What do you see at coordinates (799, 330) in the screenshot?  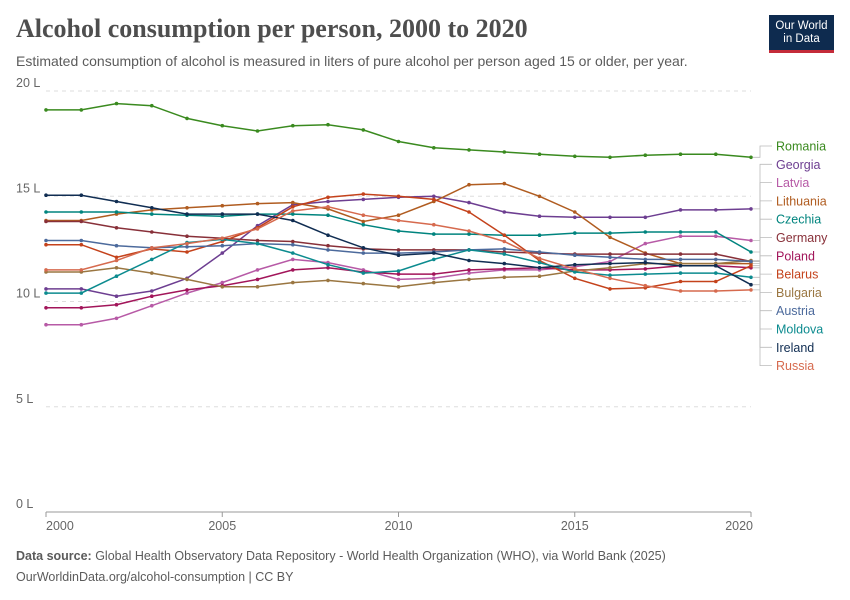 I see `legend-entry-moldova: Moldova` at bounding box center [799, 330].